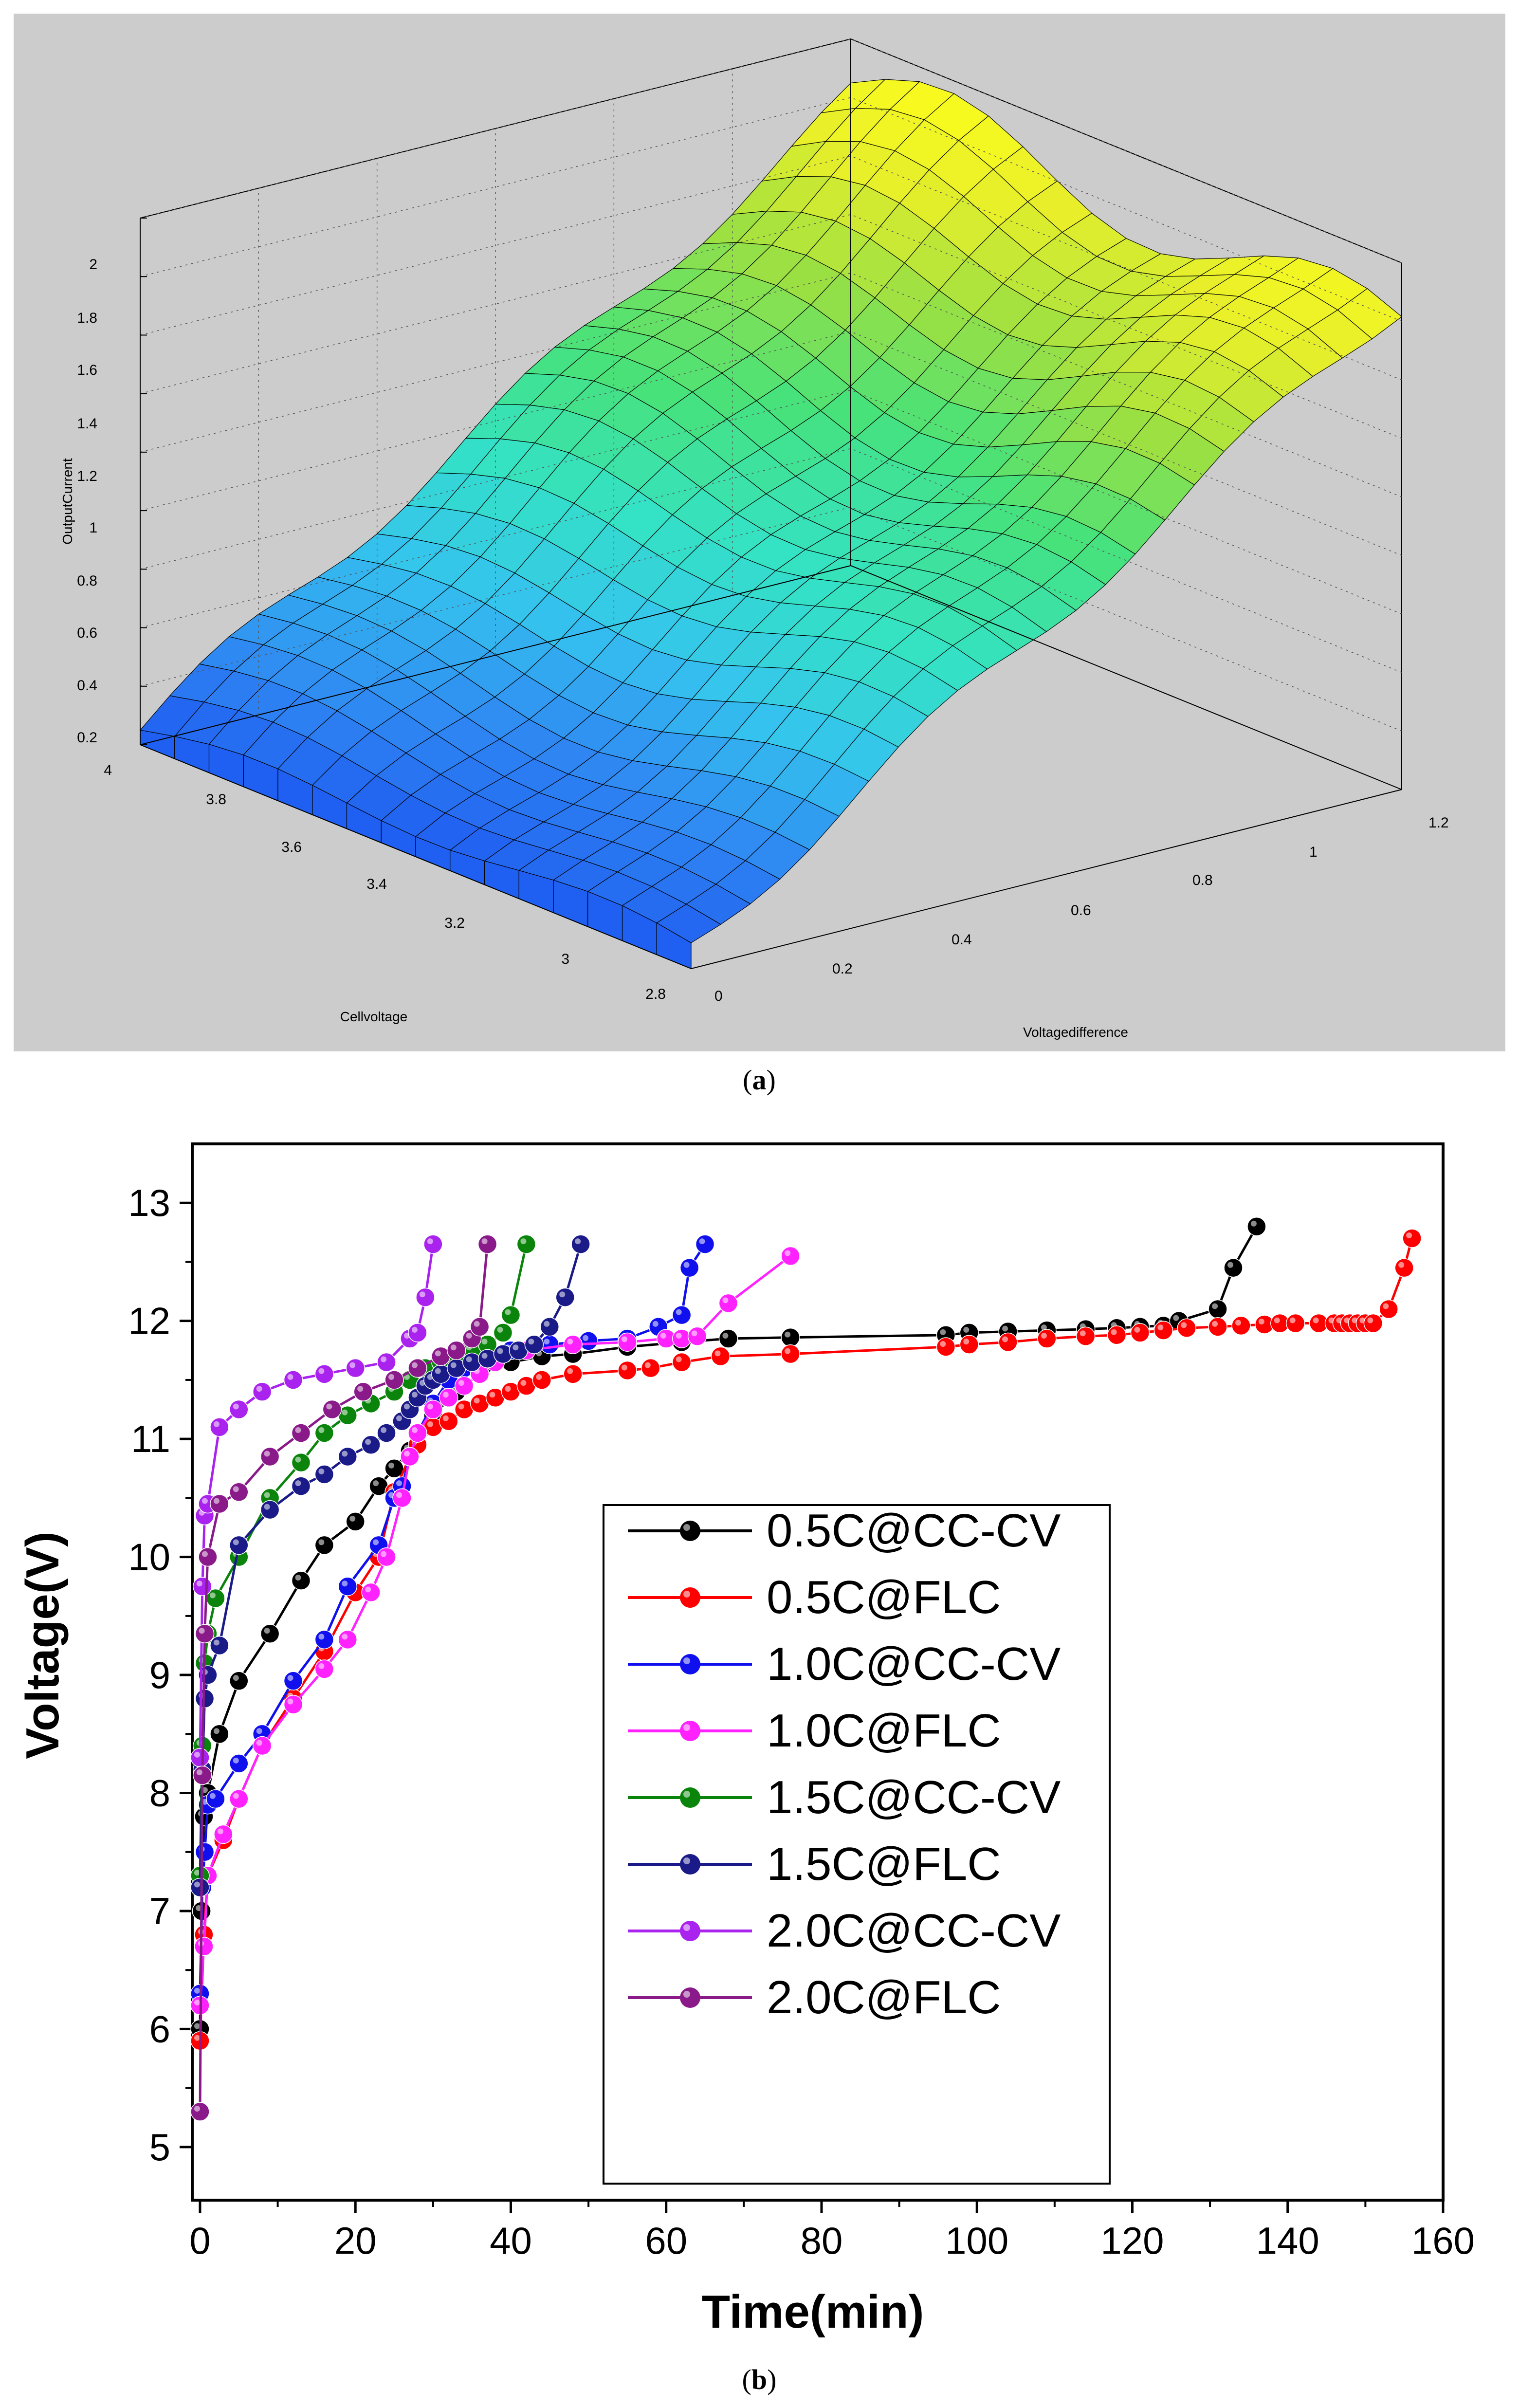  I want to click on x-axis-title: Time(min), so click(813, 2312).